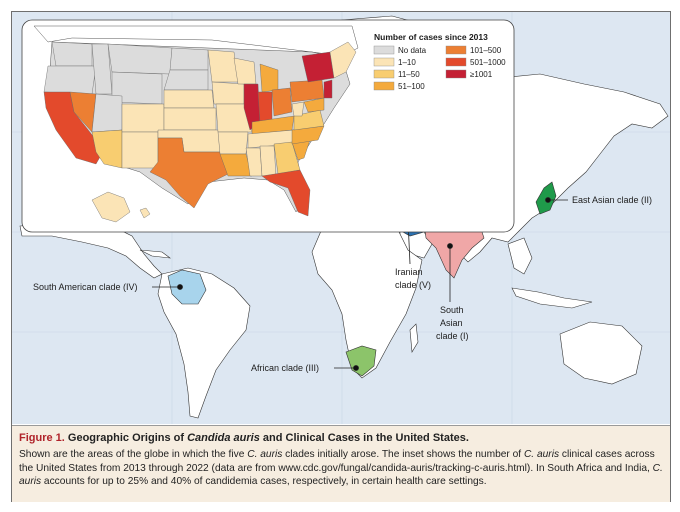  What do you see at coordinates (282, 102) in the screenshot?
I see `state-ohio` at bounding box center [282, 102].